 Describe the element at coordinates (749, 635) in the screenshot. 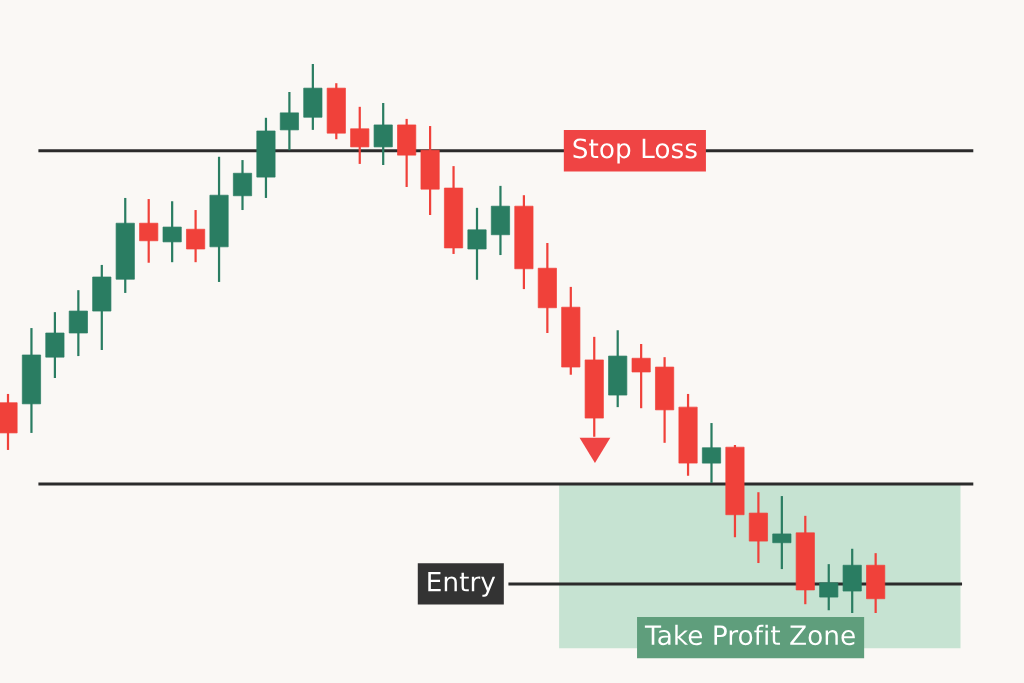

I see `band-label: Take Profit Zone` at that location.